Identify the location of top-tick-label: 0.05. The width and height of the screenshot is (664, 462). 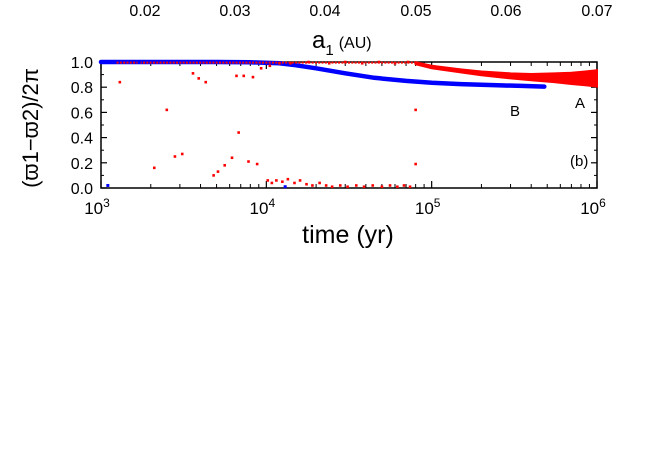
(415, 11).